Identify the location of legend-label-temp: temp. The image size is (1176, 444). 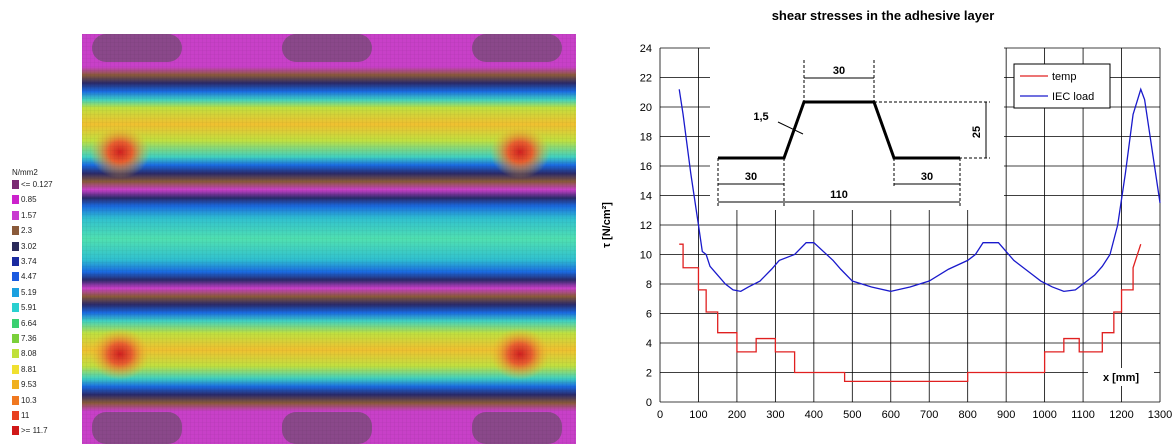
(1064, 77).